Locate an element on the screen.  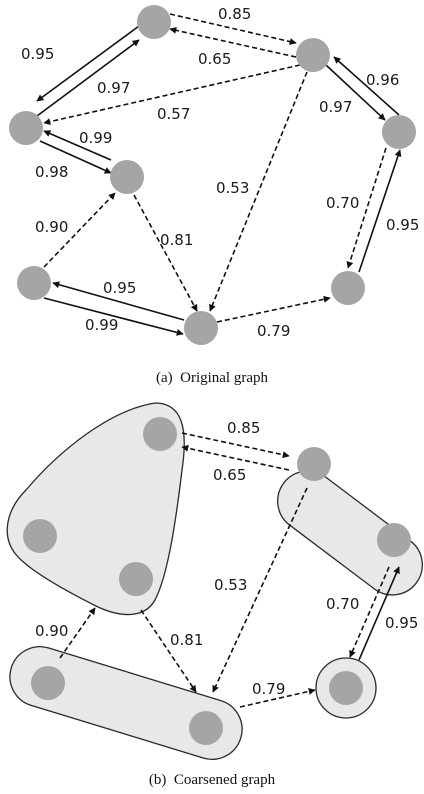
edge-g1-g2 is located at coordinates (235, 445).